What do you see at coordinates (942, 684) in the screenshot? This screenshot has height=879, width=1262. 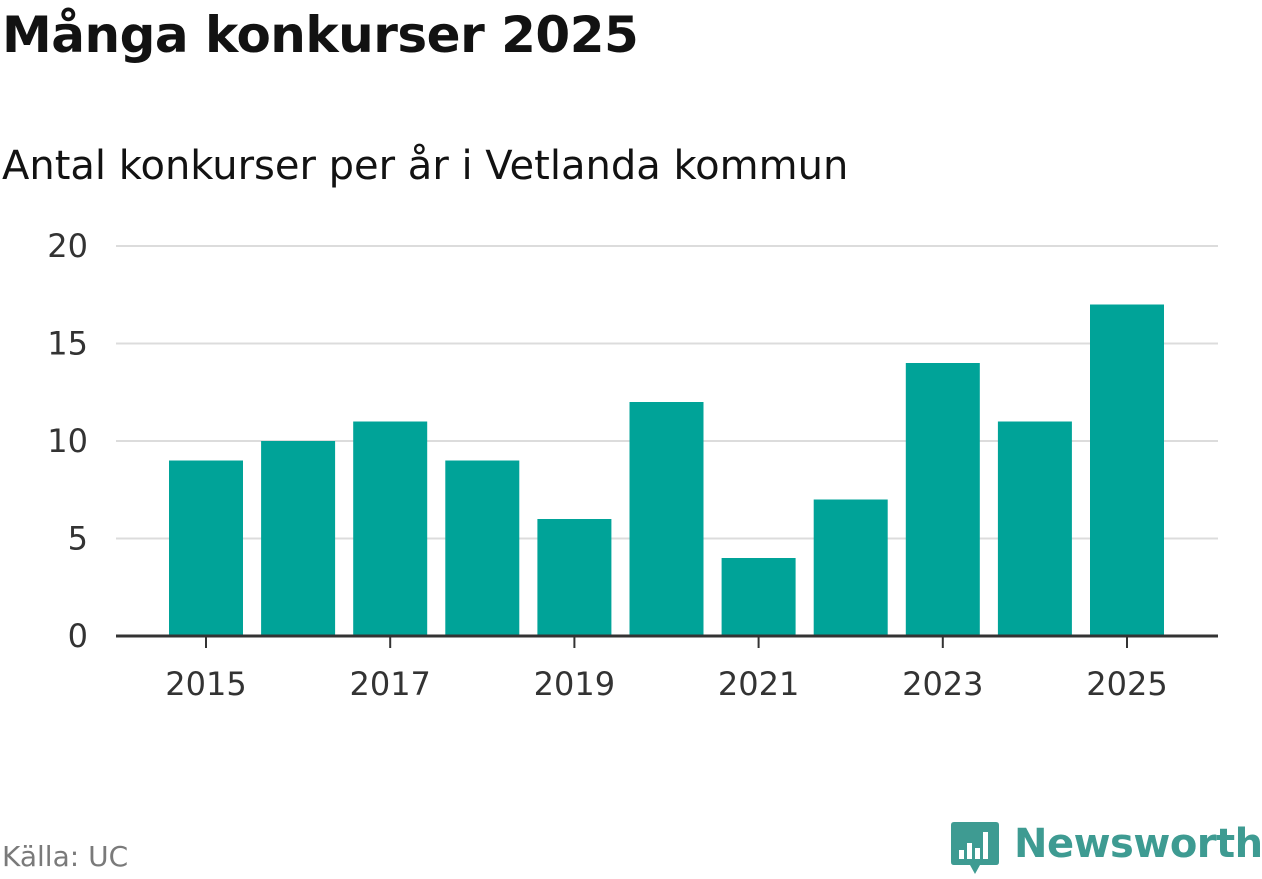 I see `x-tick-label: 2023` at bounding box center [942, 684].